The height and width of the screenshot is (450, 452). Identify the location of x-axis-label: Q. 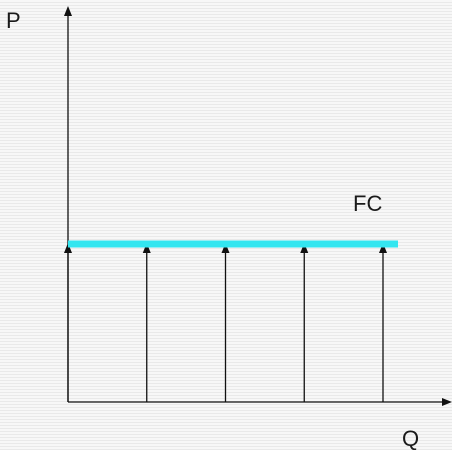
(410, 438).